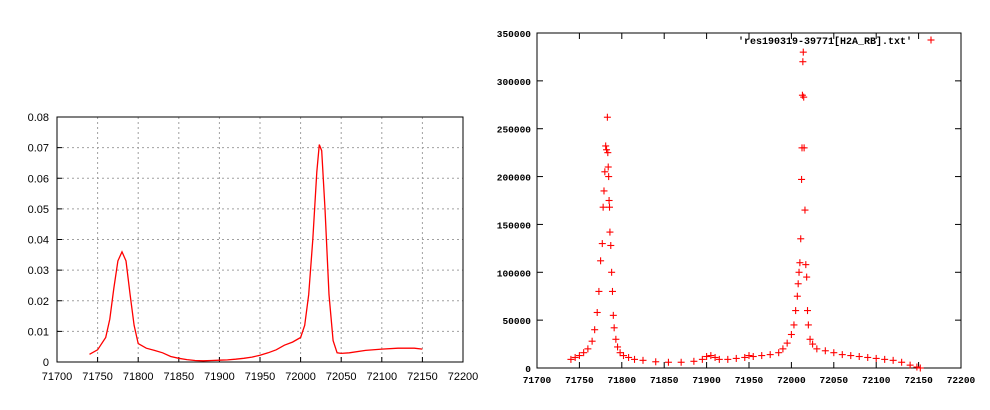  I want to click on legend-label: 'res190319-39771[H2A_RB].txt', so click(825, 42).